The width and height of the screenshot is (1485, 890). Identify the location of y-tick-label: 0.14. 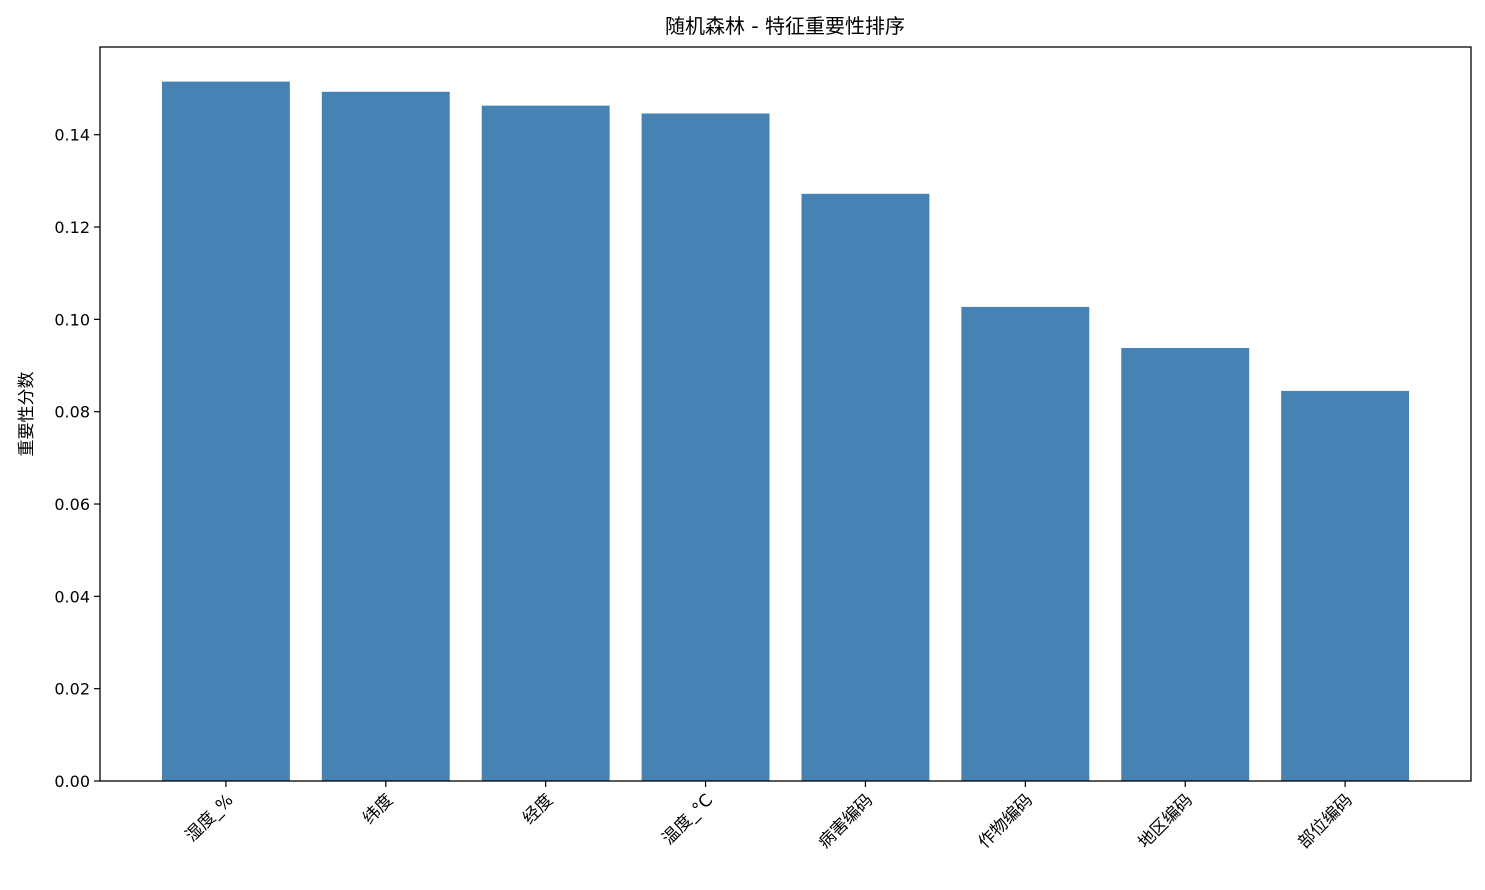
(72, 135).